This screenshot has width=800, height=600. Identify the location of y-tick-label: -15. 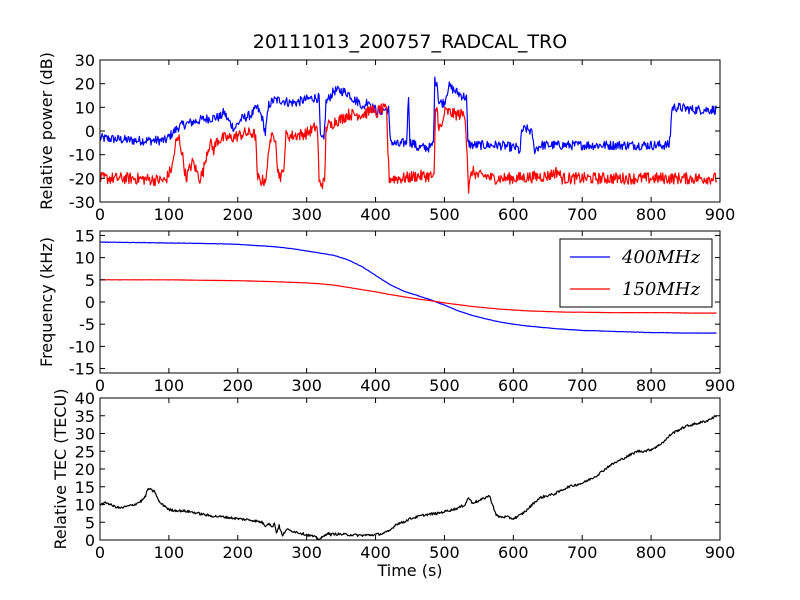
(82, 369).